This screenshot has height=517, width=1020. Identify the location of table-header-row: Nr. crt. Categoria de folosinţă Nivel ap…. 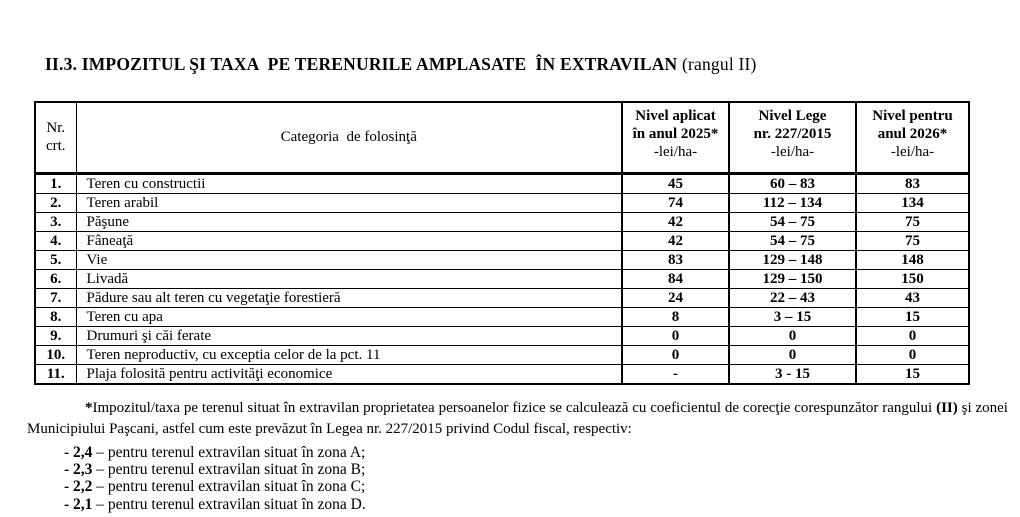
(502, 138).